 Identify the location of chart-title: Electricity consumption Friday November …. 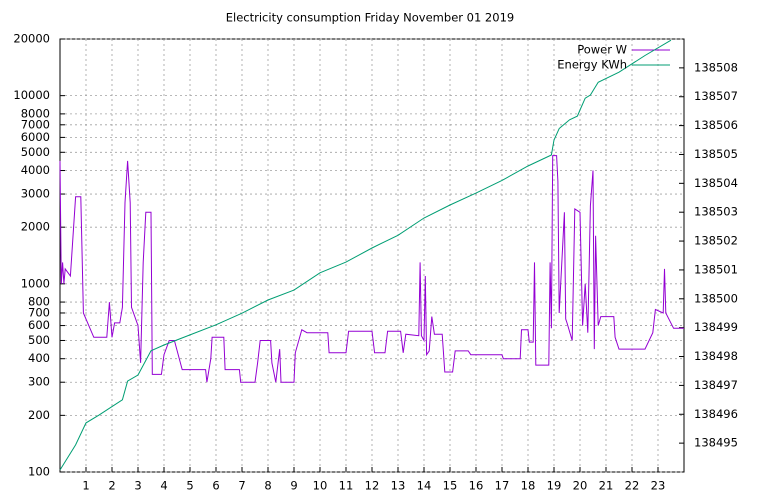
(370, 18).